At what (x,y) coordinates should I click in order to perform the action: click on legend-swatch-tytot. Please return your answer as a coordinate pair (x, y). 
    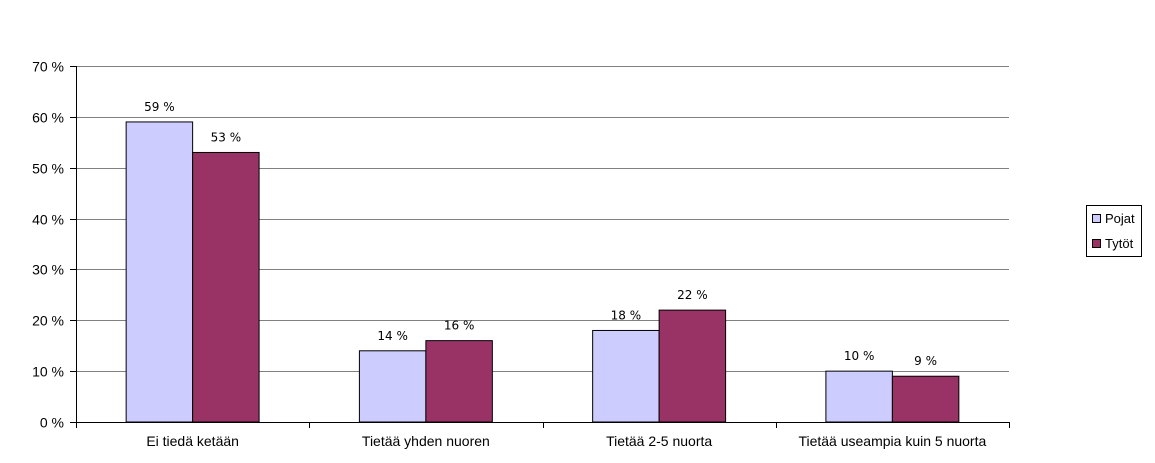
    Looking at the image, I should click on (1096, 243).